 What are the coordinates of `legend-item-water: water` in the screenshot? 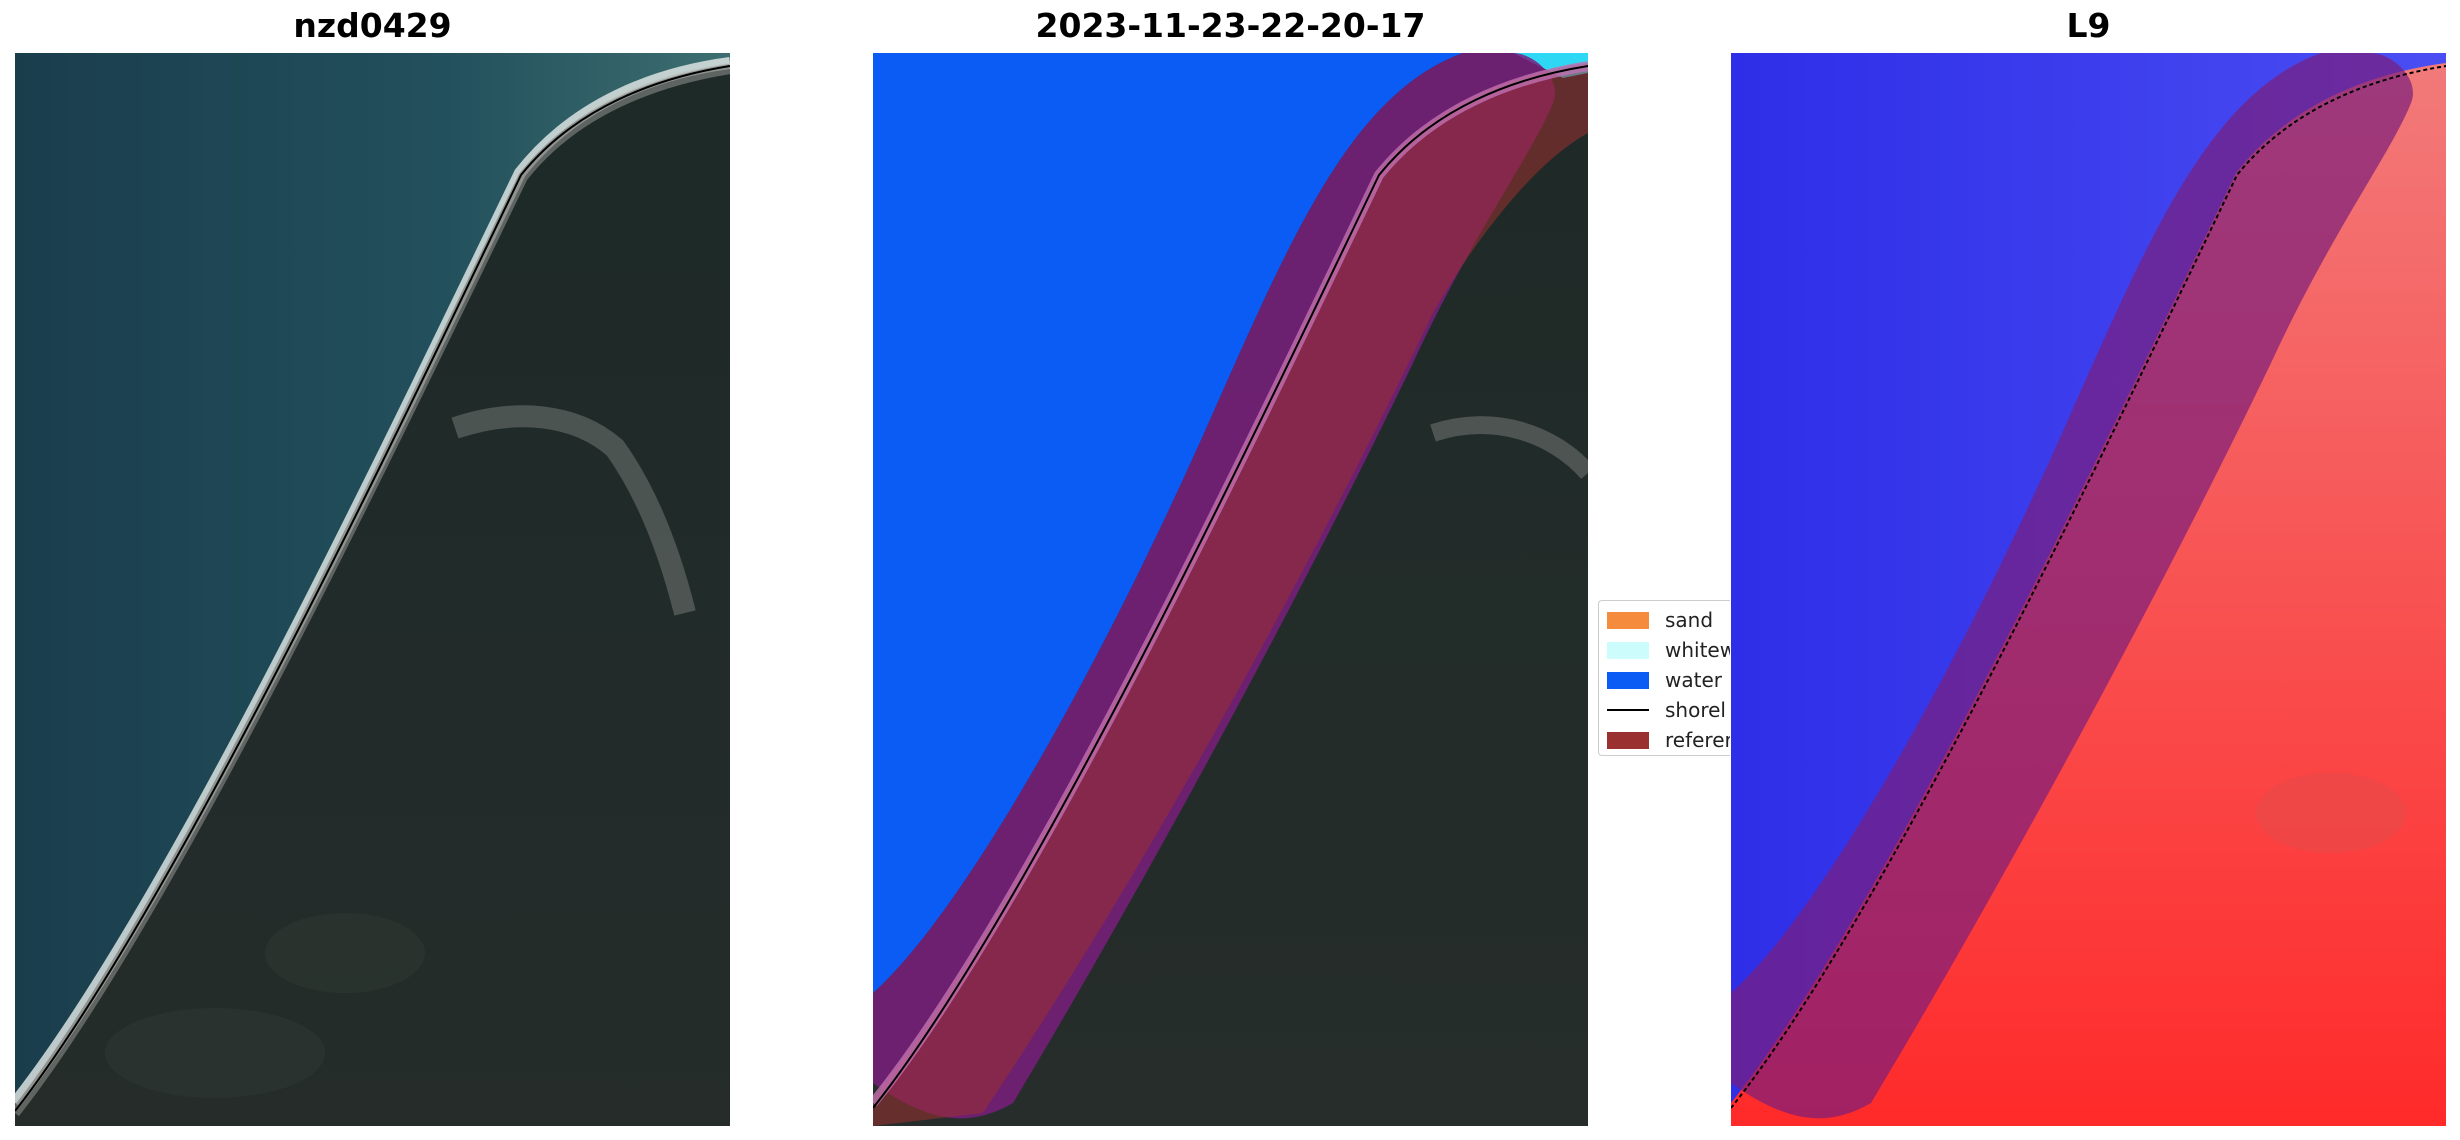 It's located at (1668, 680).